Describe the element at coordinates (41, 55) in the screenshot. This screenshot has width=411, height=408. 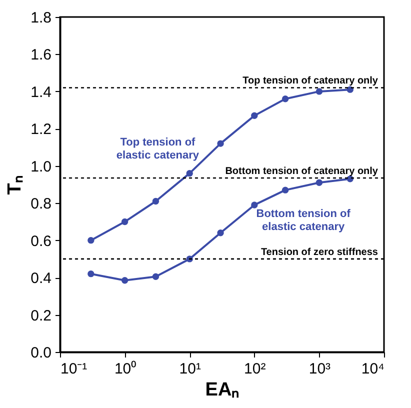
I see `y-tick-label: 1.6` at that location.